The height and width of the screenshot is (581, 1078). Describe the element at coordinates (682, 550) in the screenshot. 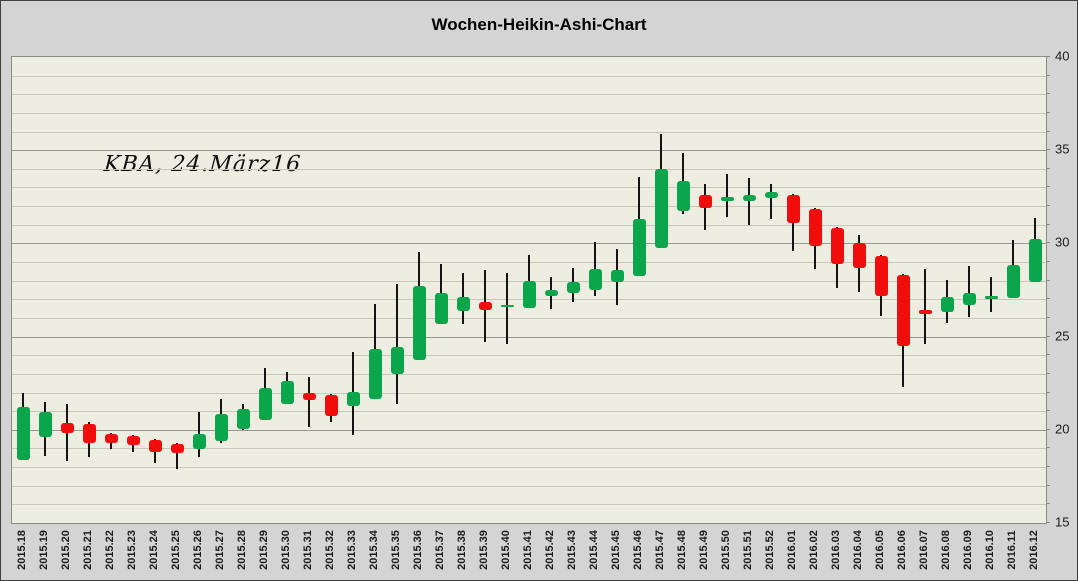

I see `x-axis-label: 2015.48` at that location.